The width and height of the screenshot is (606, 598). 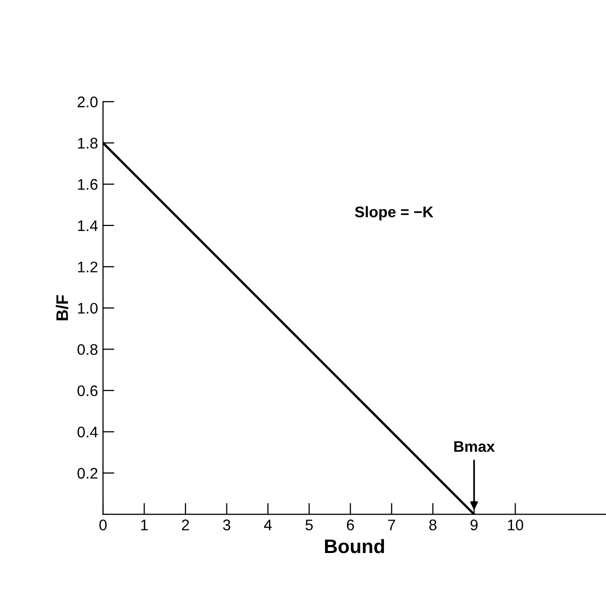 What do you see at coordinates (432, 525) in the screenshot?
I see `x-tick-label: 8` at bounding box center [432, 525].